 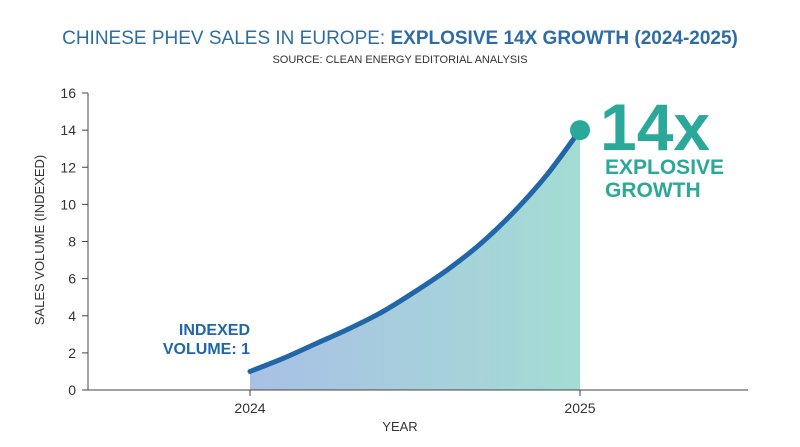 What do you see at coordinates (206, 349) in the screenshot?
I see `start-annotation-line2: VOLUME: 1` at bounding box center [206, 349].